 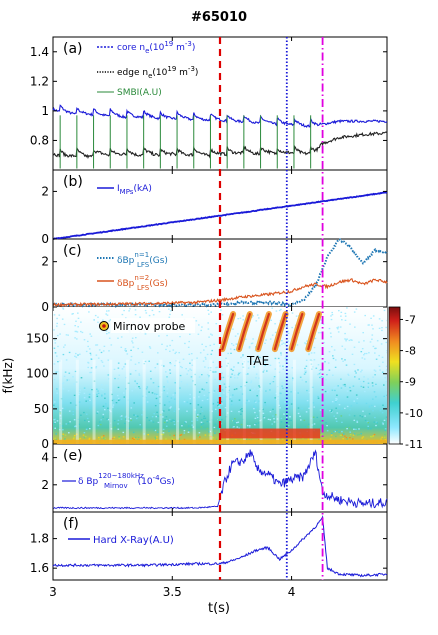 I want to click on tae-chirp-core, so click(x=314, y=331).